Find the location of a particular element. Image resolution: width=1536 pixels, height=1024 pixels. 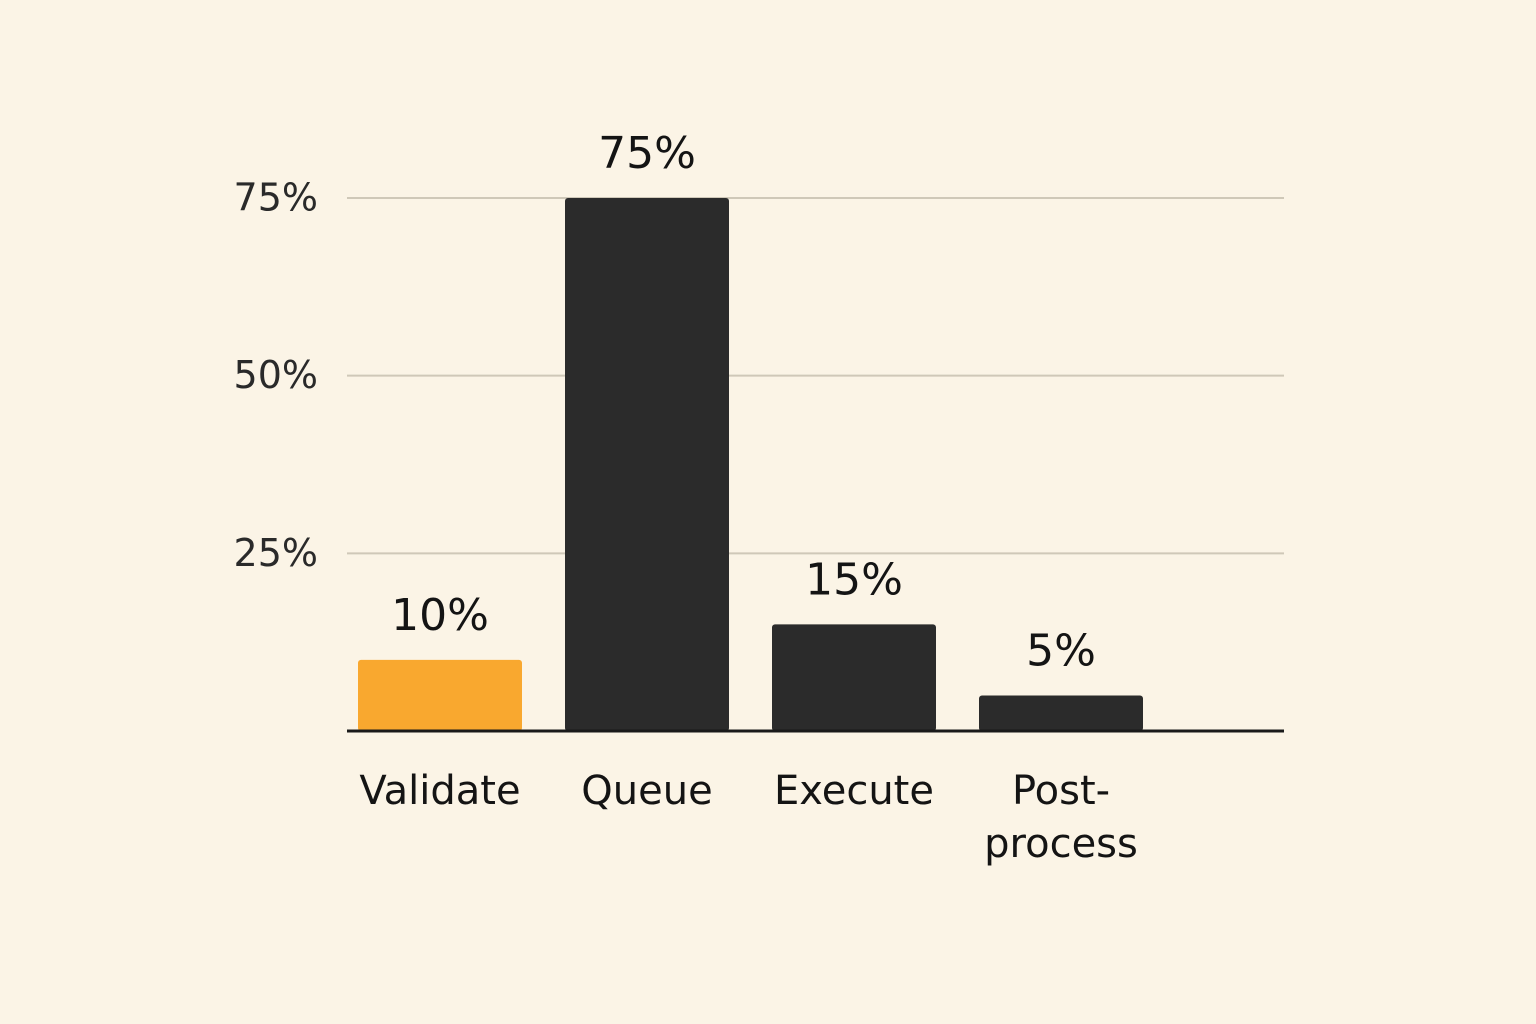

x-tick-label: Queue is located at coordinates (646, 791).